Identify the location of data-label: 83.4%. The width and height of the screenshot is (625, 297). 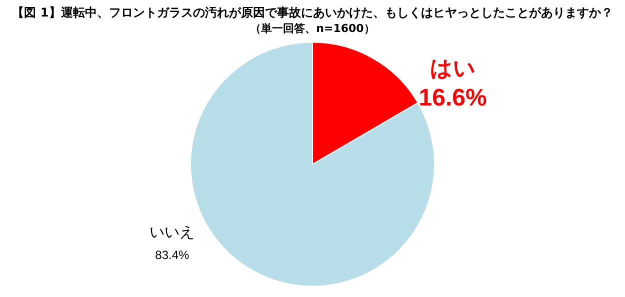
(172, 255).